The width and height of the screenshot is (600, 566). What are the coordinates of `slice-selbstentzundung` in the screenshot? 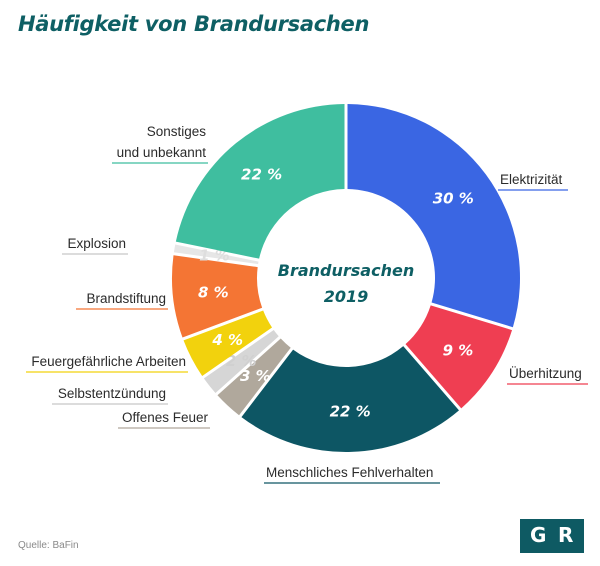 It's located at (241, 361).